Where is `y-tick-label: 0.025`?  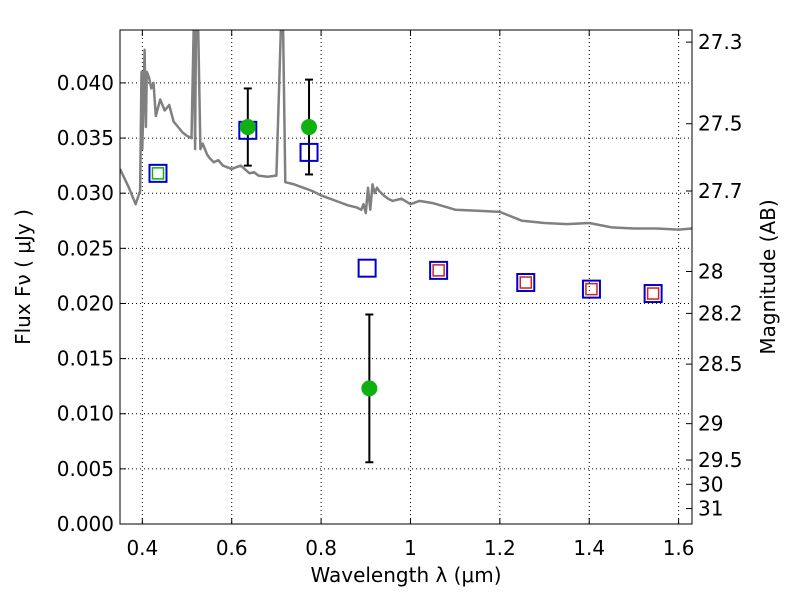 y-tick-label: 0.025 is located at coordinates (85, 248).